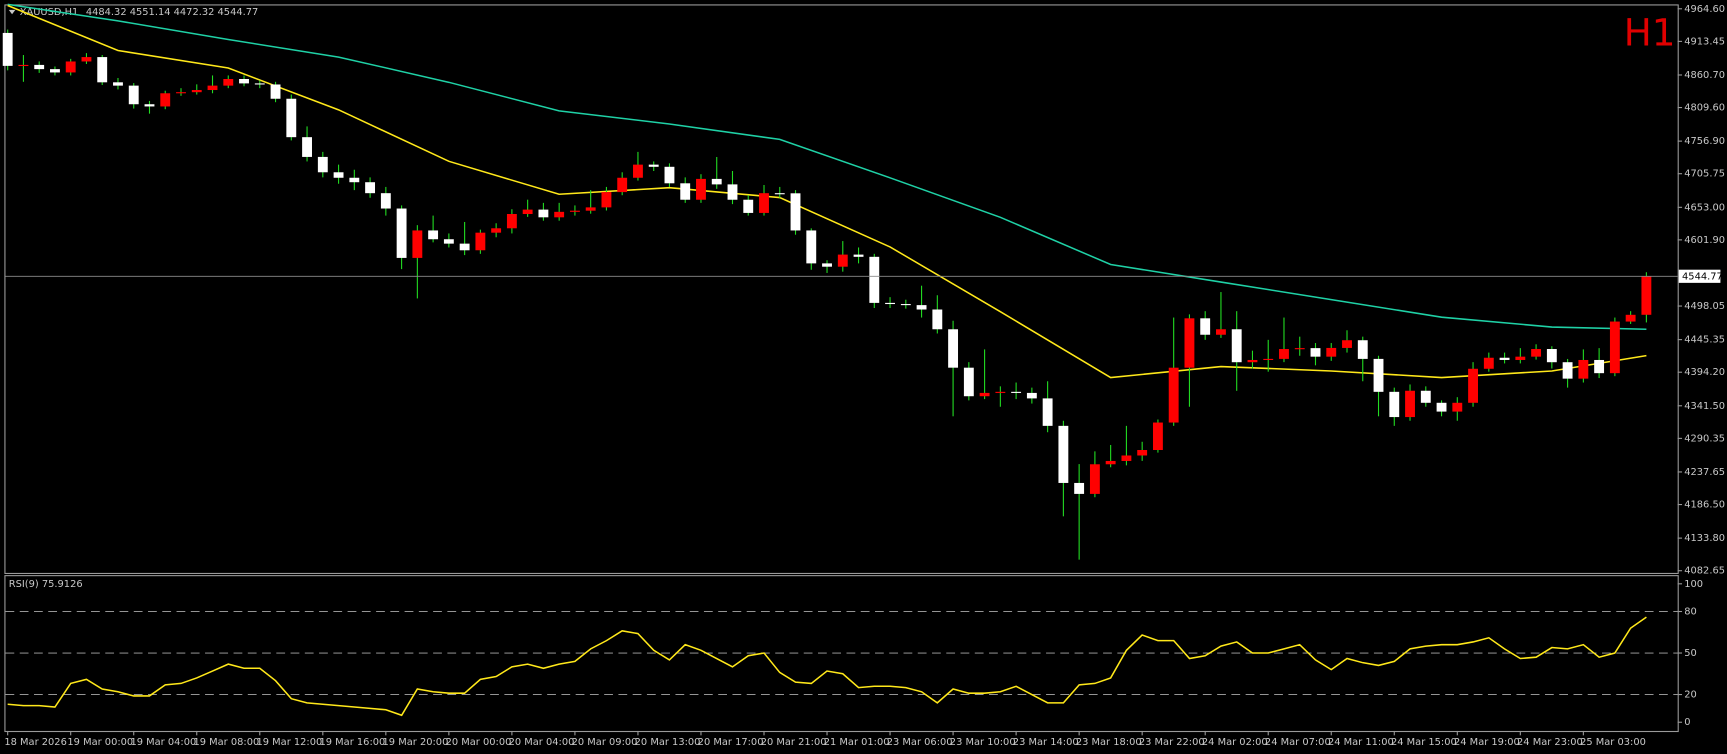 The height and width of the screenshot is (754, 1727). What do you see at coordinates (542, 742) in the screenshot?
I see `x-tick-label: 20 Mar 04:00` at bounding box center [542, 742].